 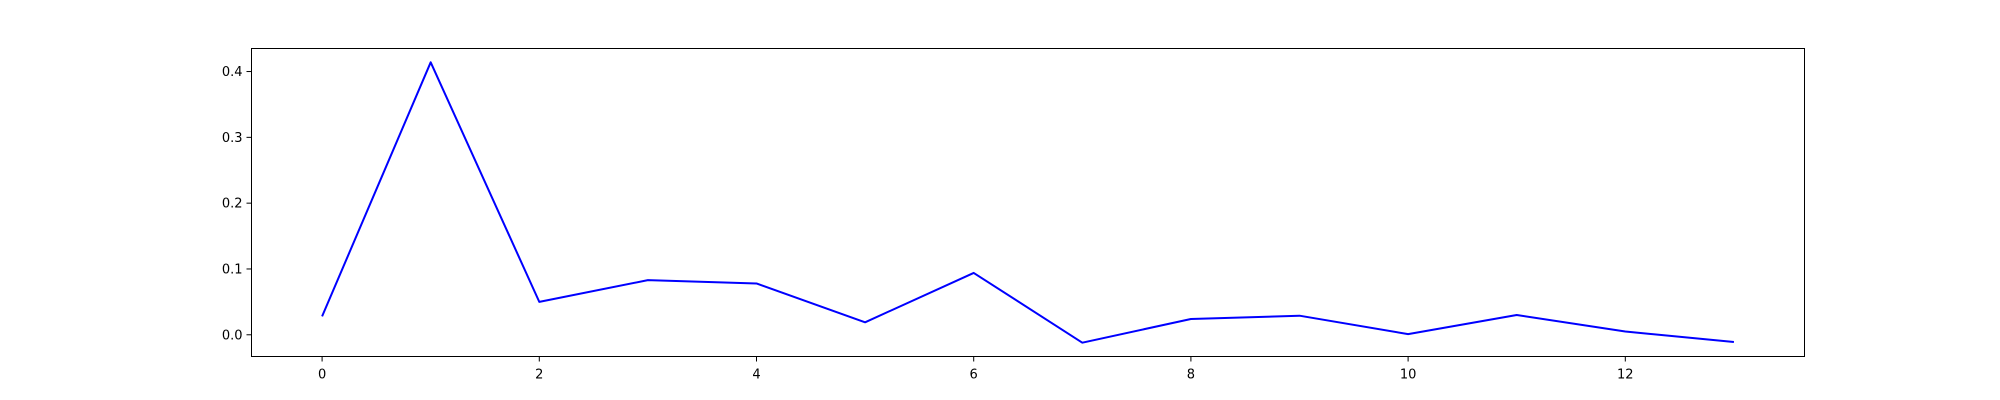 I want to click on x-tick-label: 0, so click(x=322, y=375).